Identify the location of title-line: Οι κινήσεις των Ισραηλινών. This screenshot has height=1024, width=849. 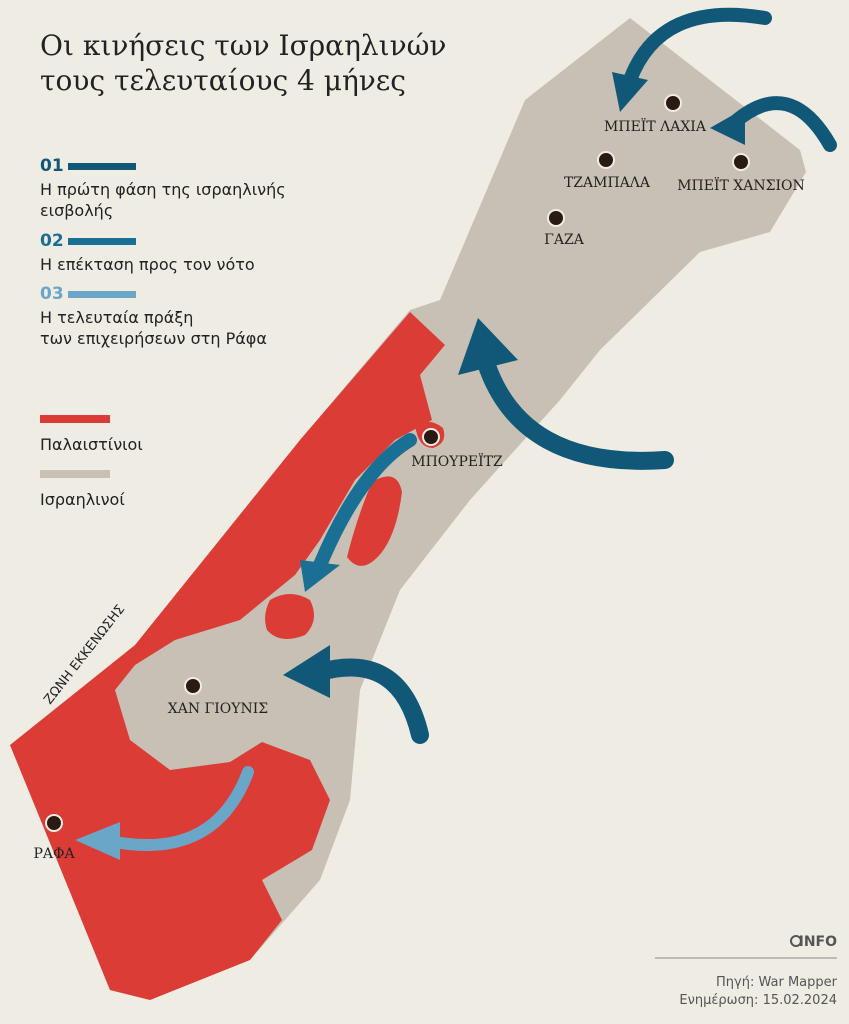
(243, 45).